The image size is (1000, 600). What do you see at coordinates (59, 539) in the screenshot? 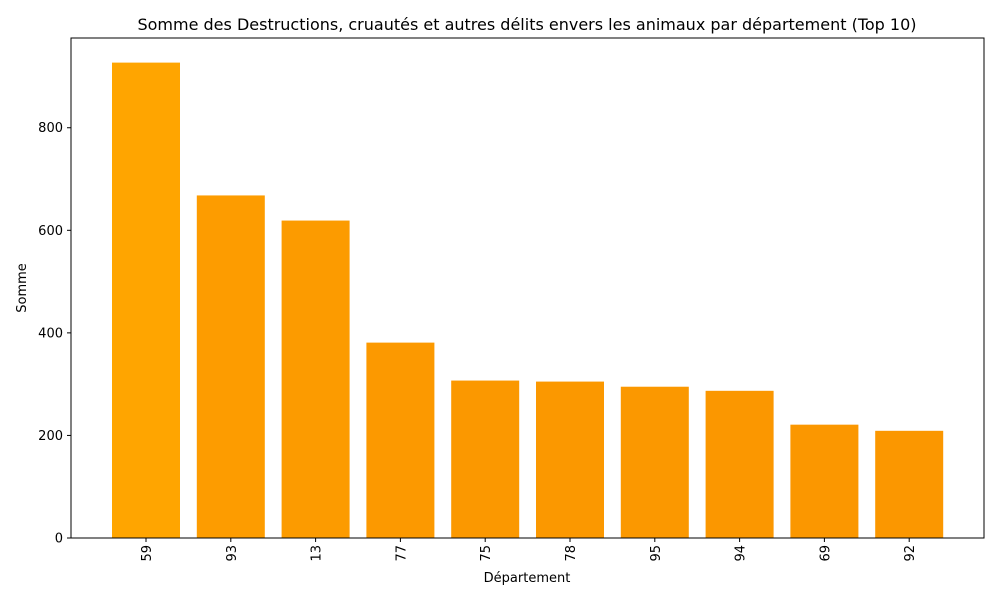
I see `y-tick-label-0: 0` at bounding box center [59, 539].